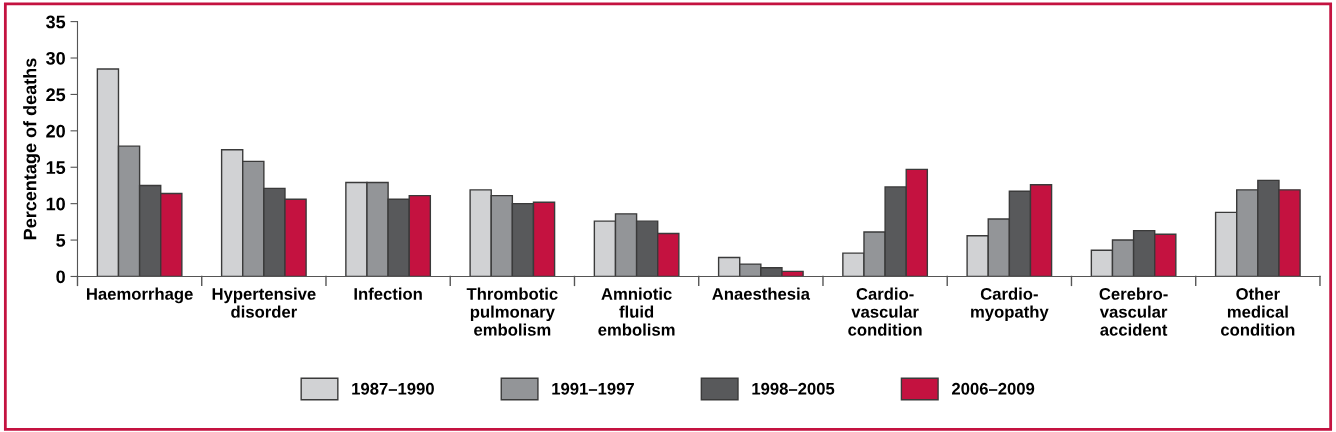 The height and width of the screenshot is (432, 1336). What do you see at coordinates (761, 293) in the screenshot?
I see `x-tick-label: Anaesthesia` at bounding box center [761, 293].